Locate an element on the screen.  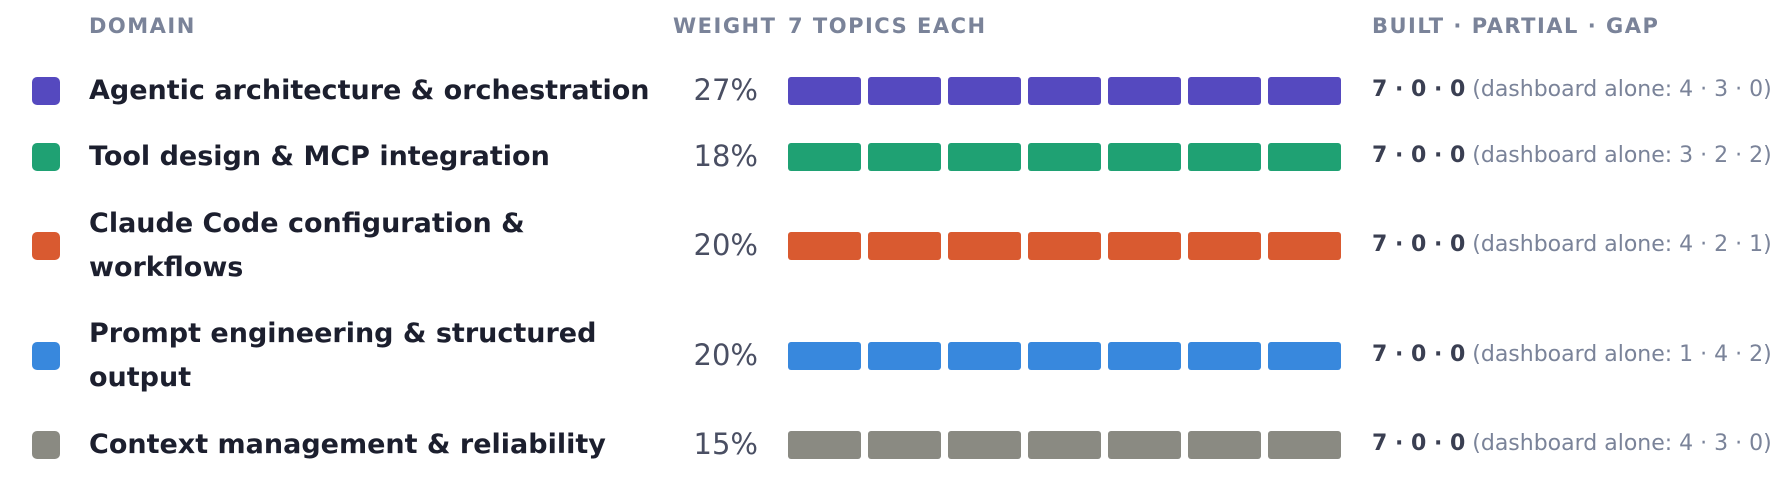
header-domain: DOMAIN is located at coordinates (142, 26).